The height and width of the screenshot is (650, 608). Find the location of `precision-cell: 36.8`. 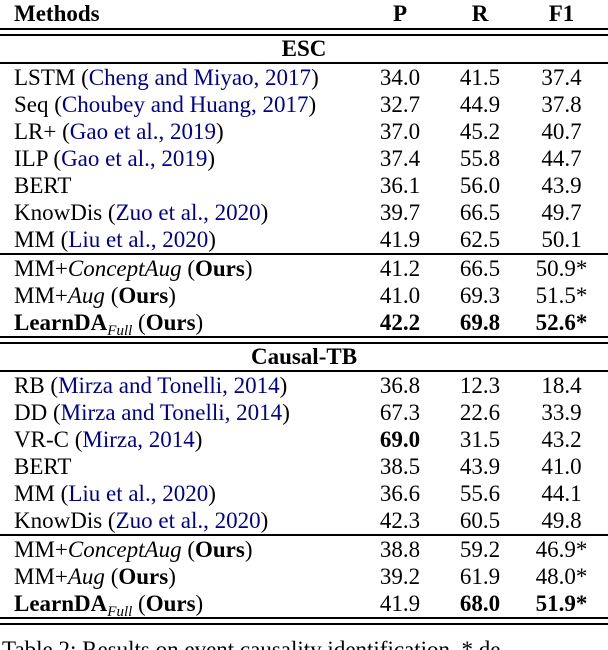

precision-cell: 36.8 is located at coordinates (400, 385).